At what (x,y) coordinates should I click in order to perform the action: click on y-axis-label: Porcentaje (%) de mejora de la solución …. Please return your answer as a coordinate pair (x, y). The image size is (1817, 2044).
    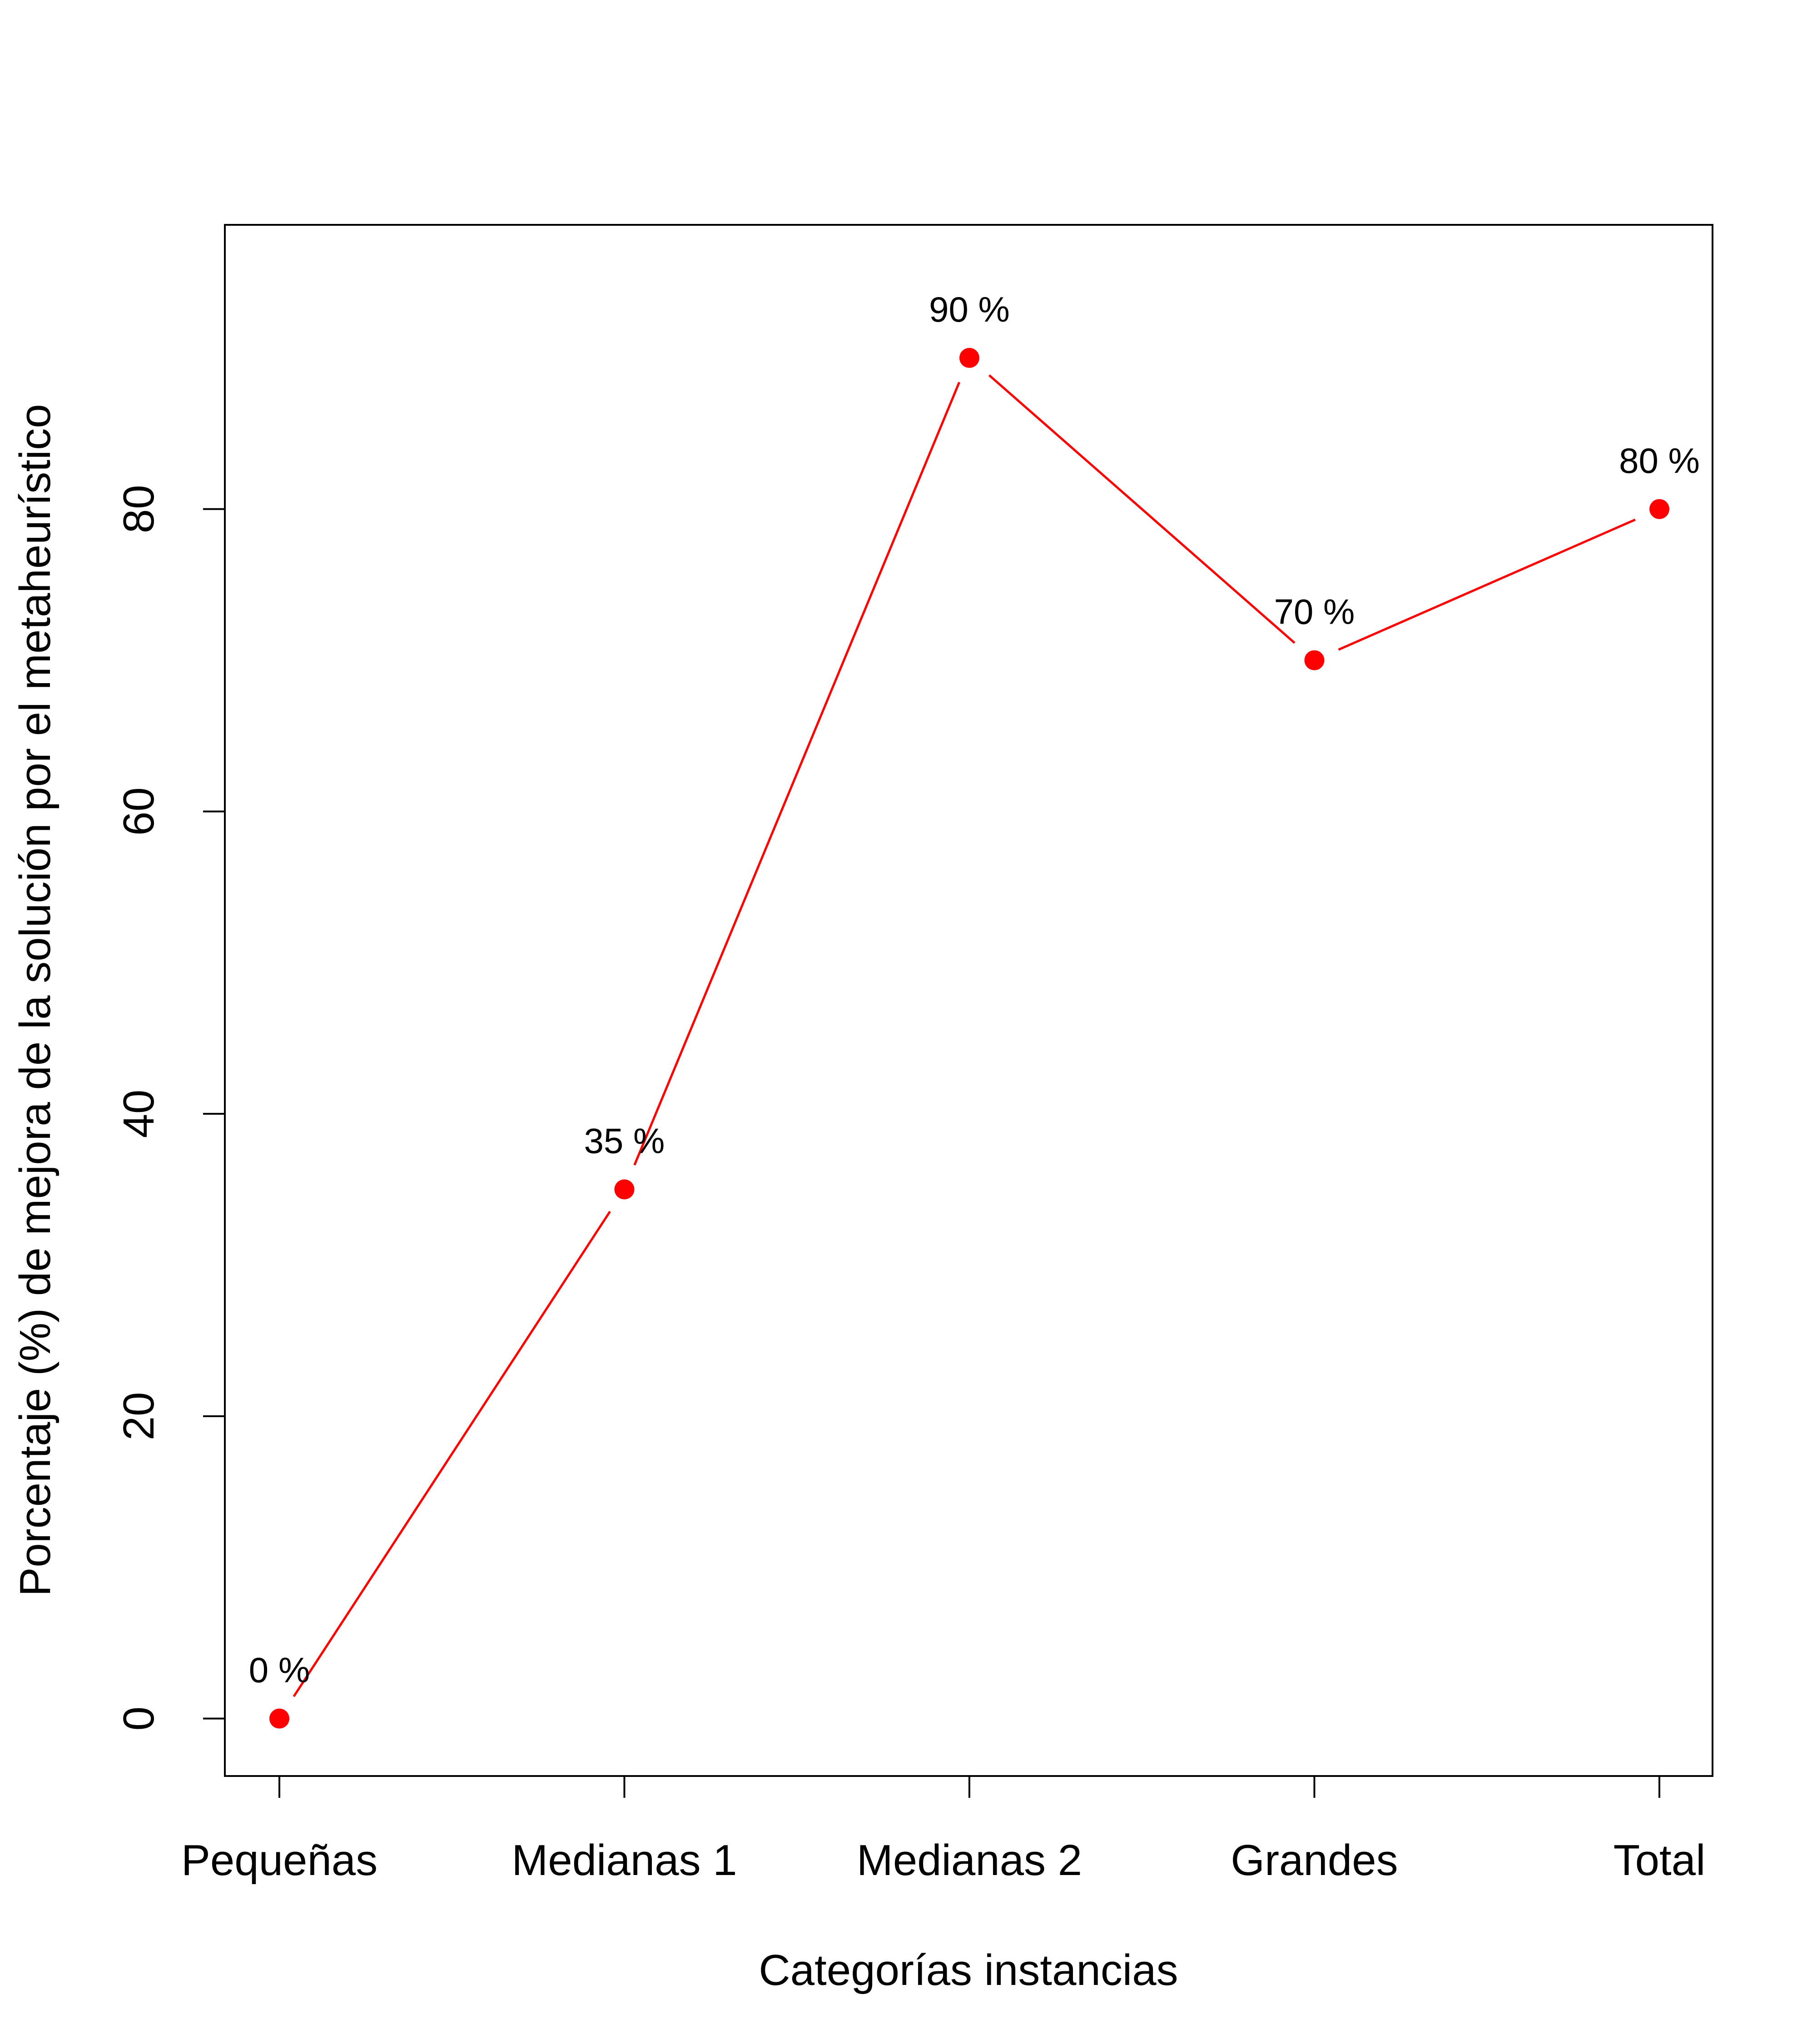
    Looking at the image, I should click on (35, 1000).